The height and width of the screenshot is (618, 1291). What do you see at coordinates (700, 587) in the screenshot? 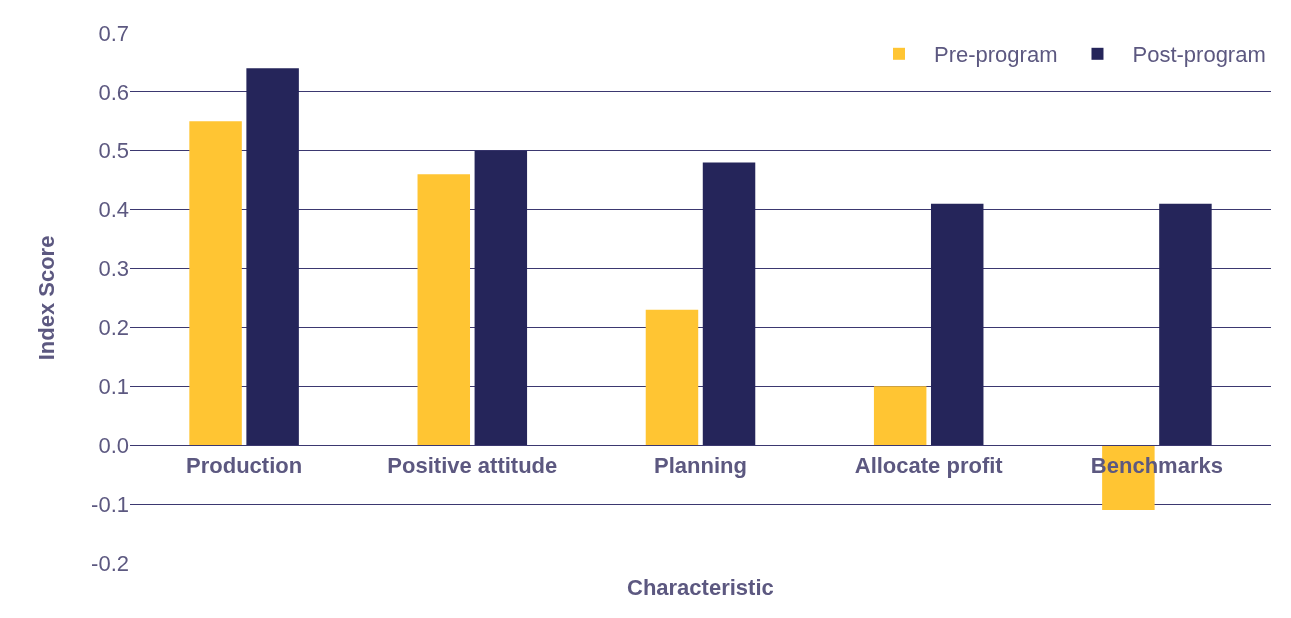
I see `x-axis-title: Characteristic` at bounding box center [700, 587].